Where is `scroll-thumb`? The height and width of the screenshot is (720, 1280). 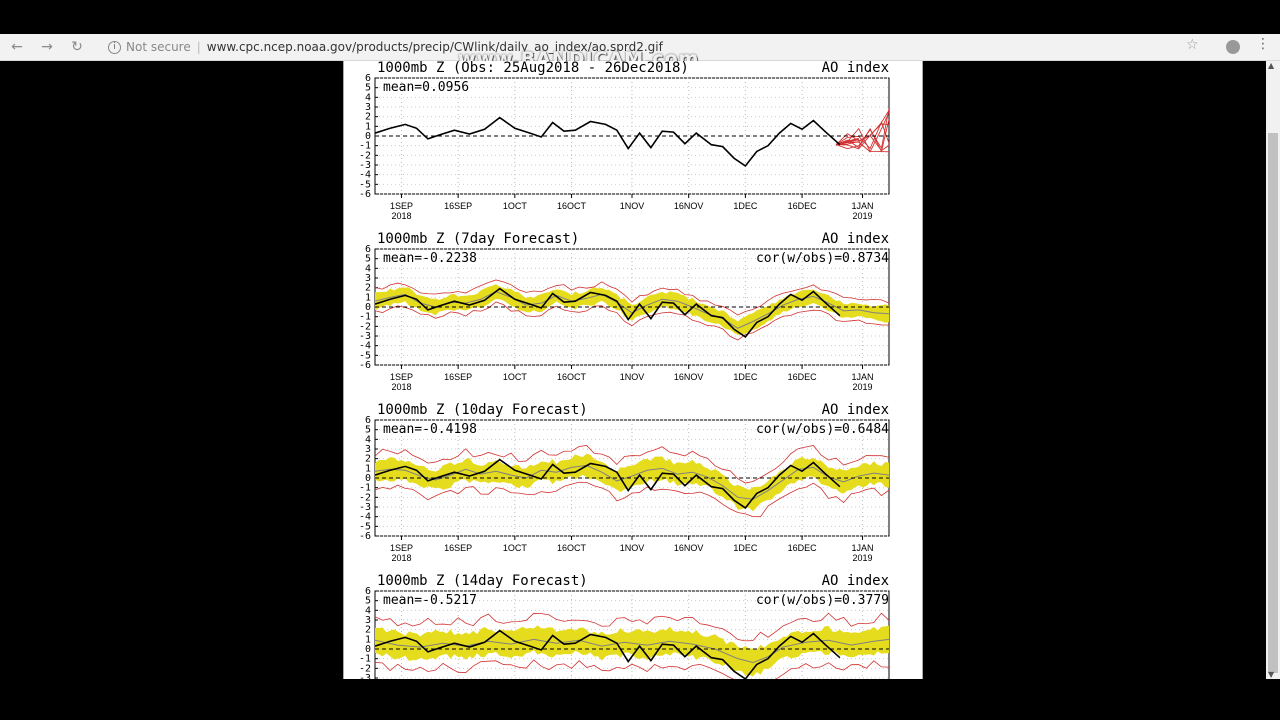
scroll-thumb is located at coordinates (1273, 403).